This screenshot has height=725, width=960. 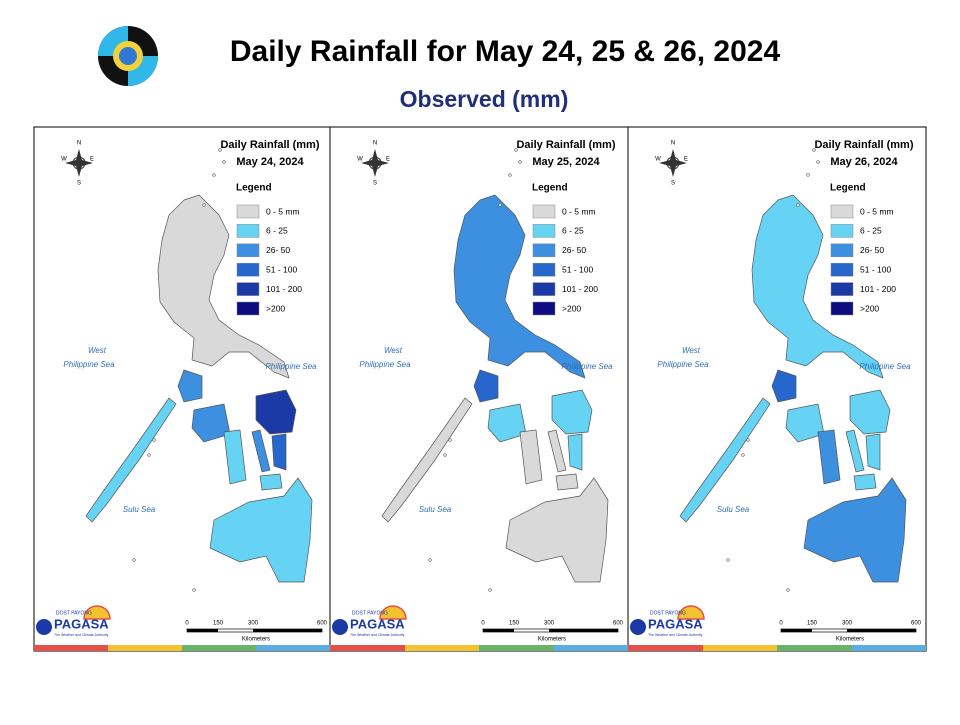 I want to click on map-date: May 26, 2024, so click(x=864, y=162).